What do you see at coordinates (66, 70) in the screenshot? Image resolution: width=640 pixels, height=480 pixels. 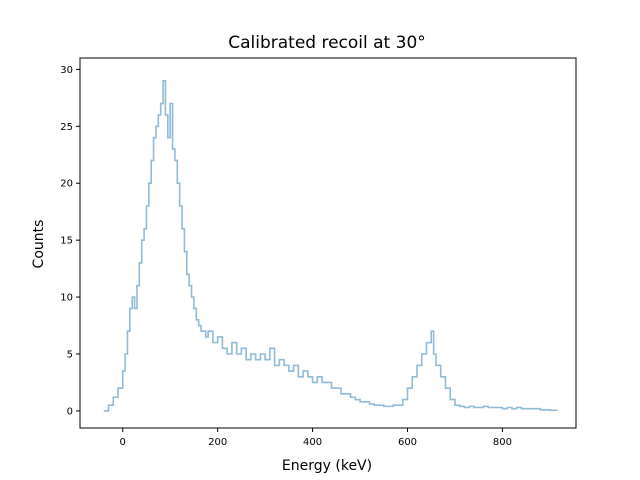 I see `y-tick-label: 30` at bounding box center [66, 70].